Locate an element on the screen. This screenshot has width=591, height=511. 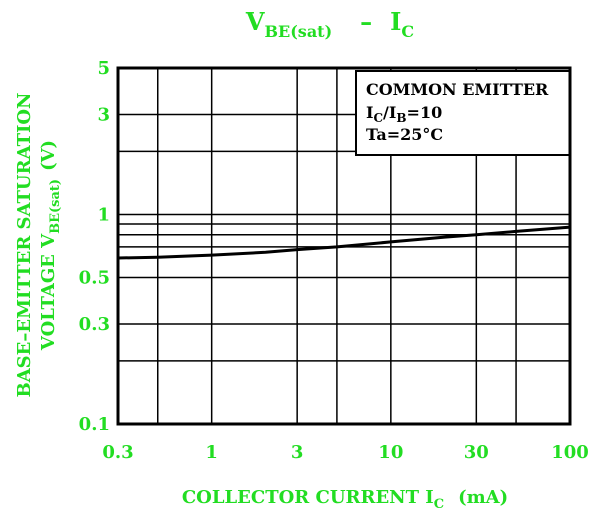
annotation-background is located at coordinates (463, 113).